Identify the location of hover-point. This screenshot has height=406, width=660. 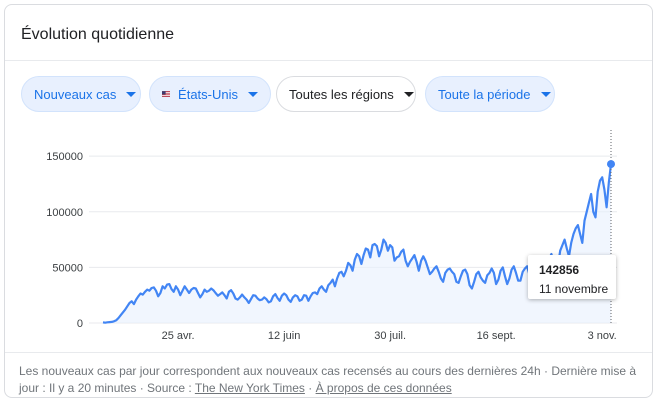
(611, 164).